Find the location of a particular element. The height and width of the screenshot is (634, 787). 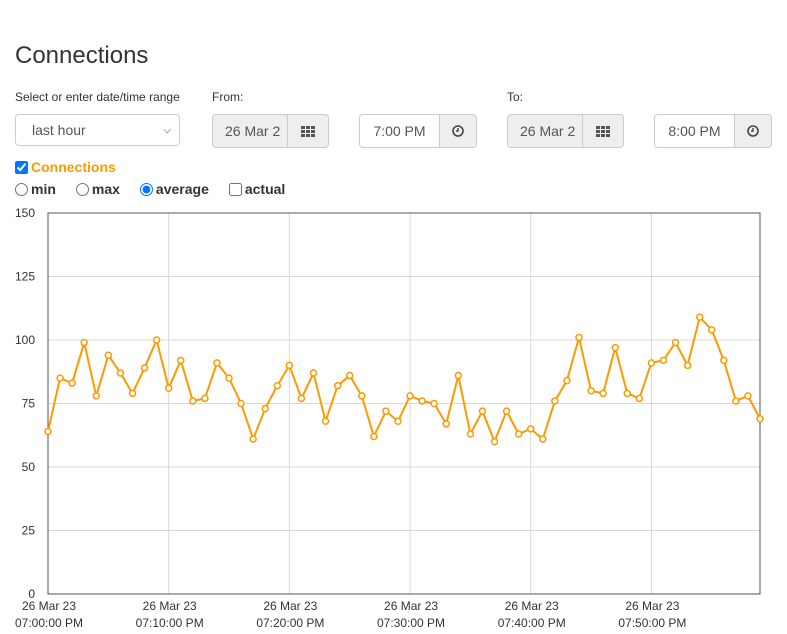

range-select-value: last hour is located at coordinates (59, 130).